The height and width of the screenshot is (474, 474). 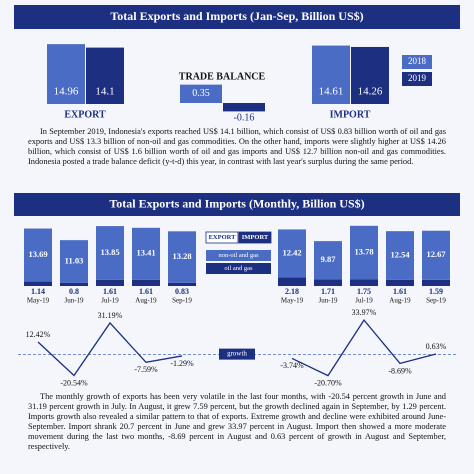 I want to click on value-label: -7.59%, so click(x=146, y=369).